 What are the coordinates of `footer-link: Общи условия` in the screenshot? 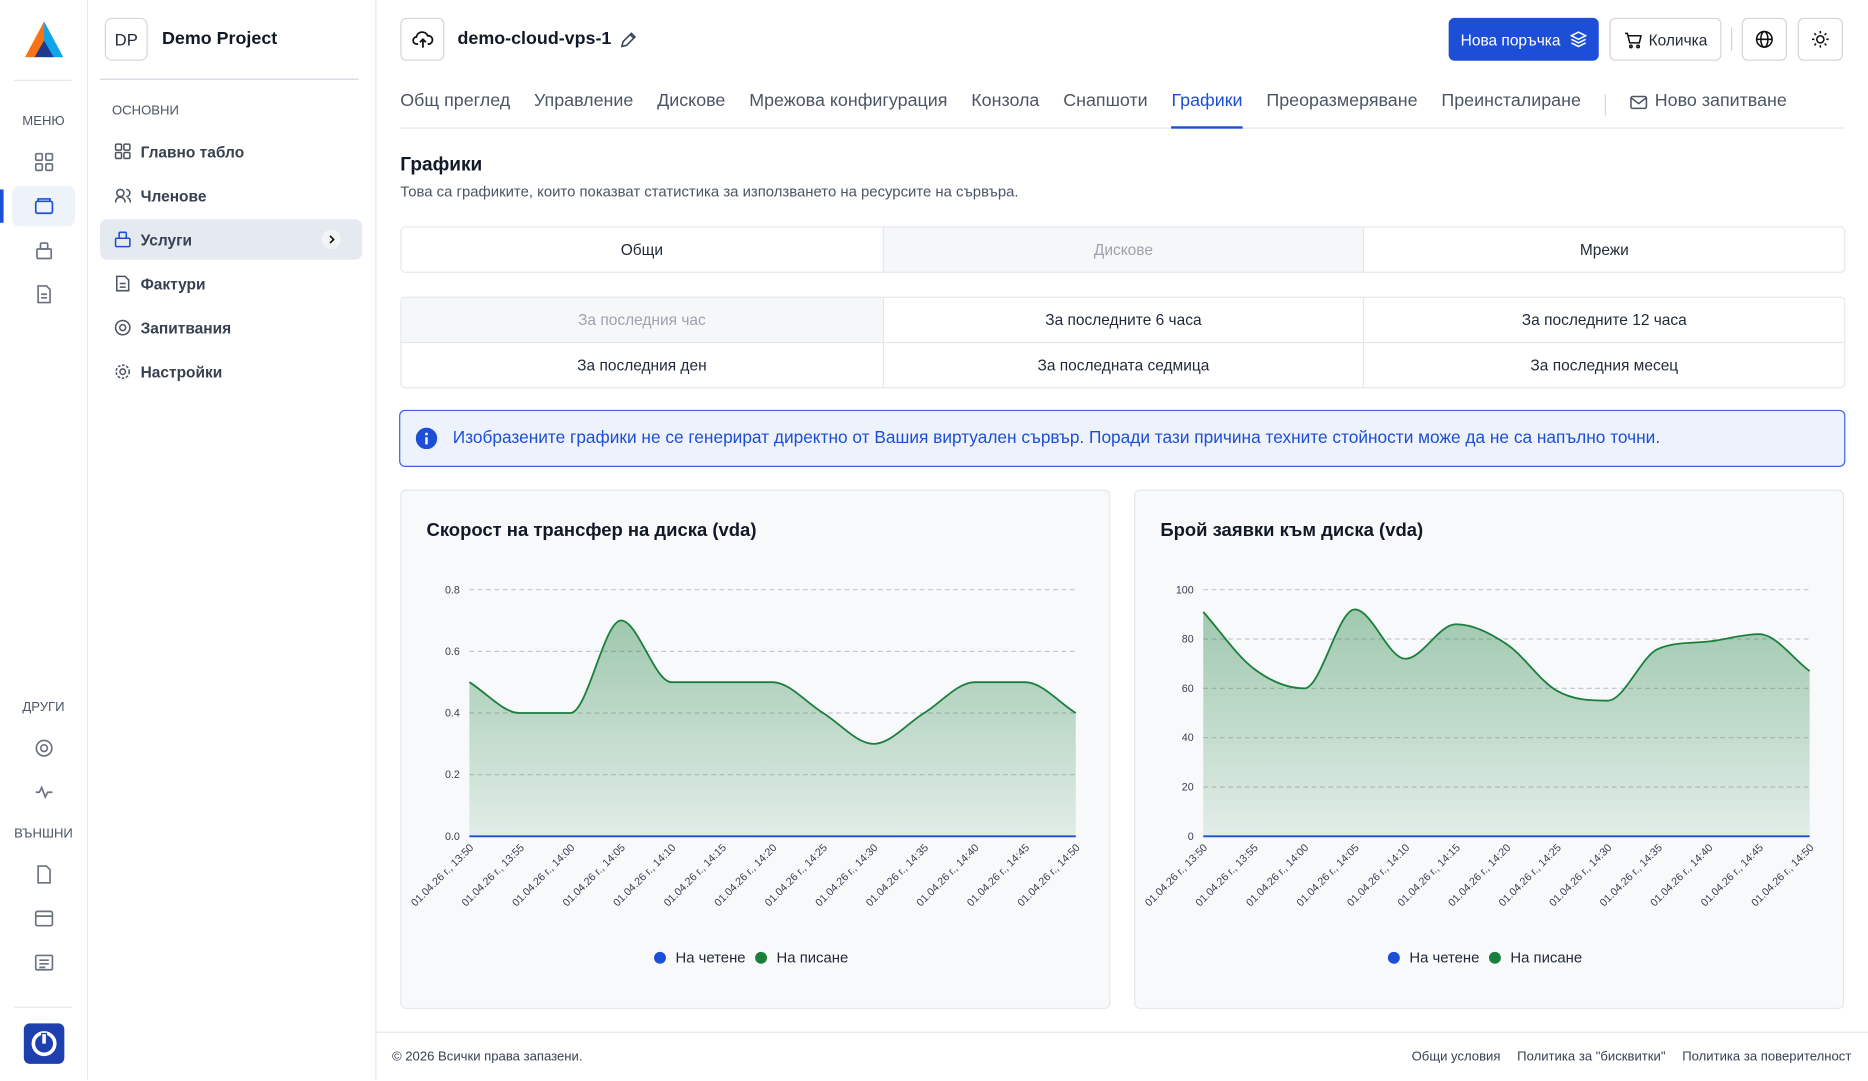 It's located at (1456, 1057).